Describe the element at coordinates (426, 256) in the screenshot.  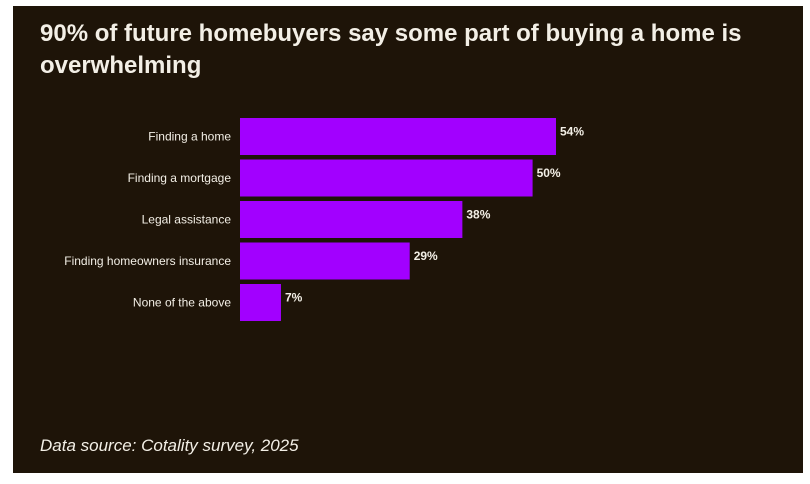
I see `value-label: 29%` at that location.